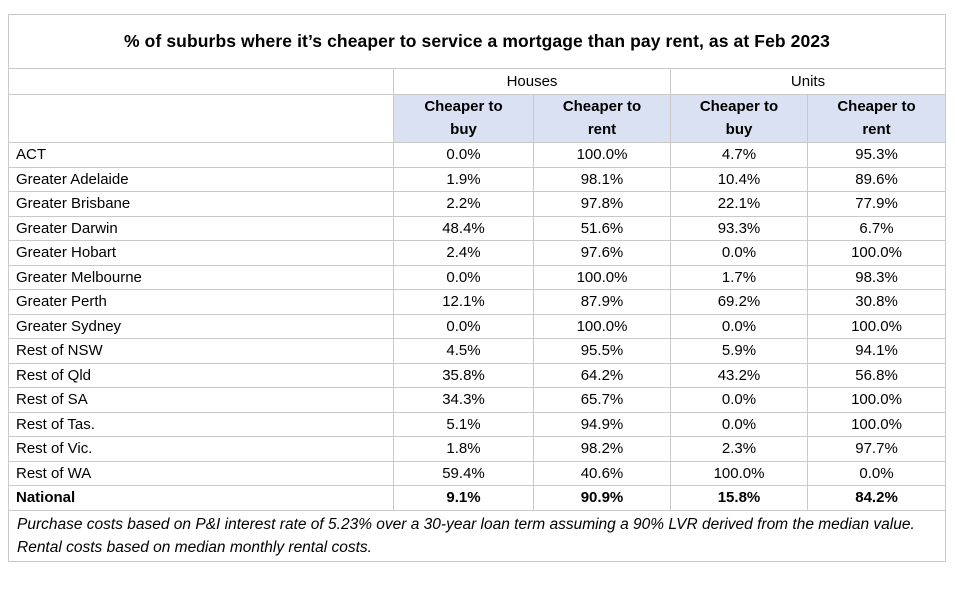  What do you see at coordinates (602, 473) in the screenshot?
I see `houses-cheaper-to-rent-value: 40.6%` at bounding box center [602, 473].